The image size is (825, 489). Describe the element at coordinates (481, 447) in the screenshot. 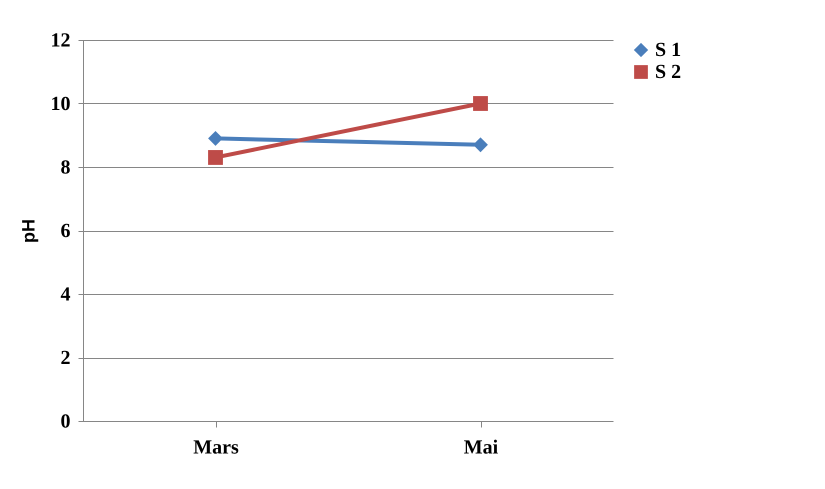

I see `x-tick-label: Mai` at that location.